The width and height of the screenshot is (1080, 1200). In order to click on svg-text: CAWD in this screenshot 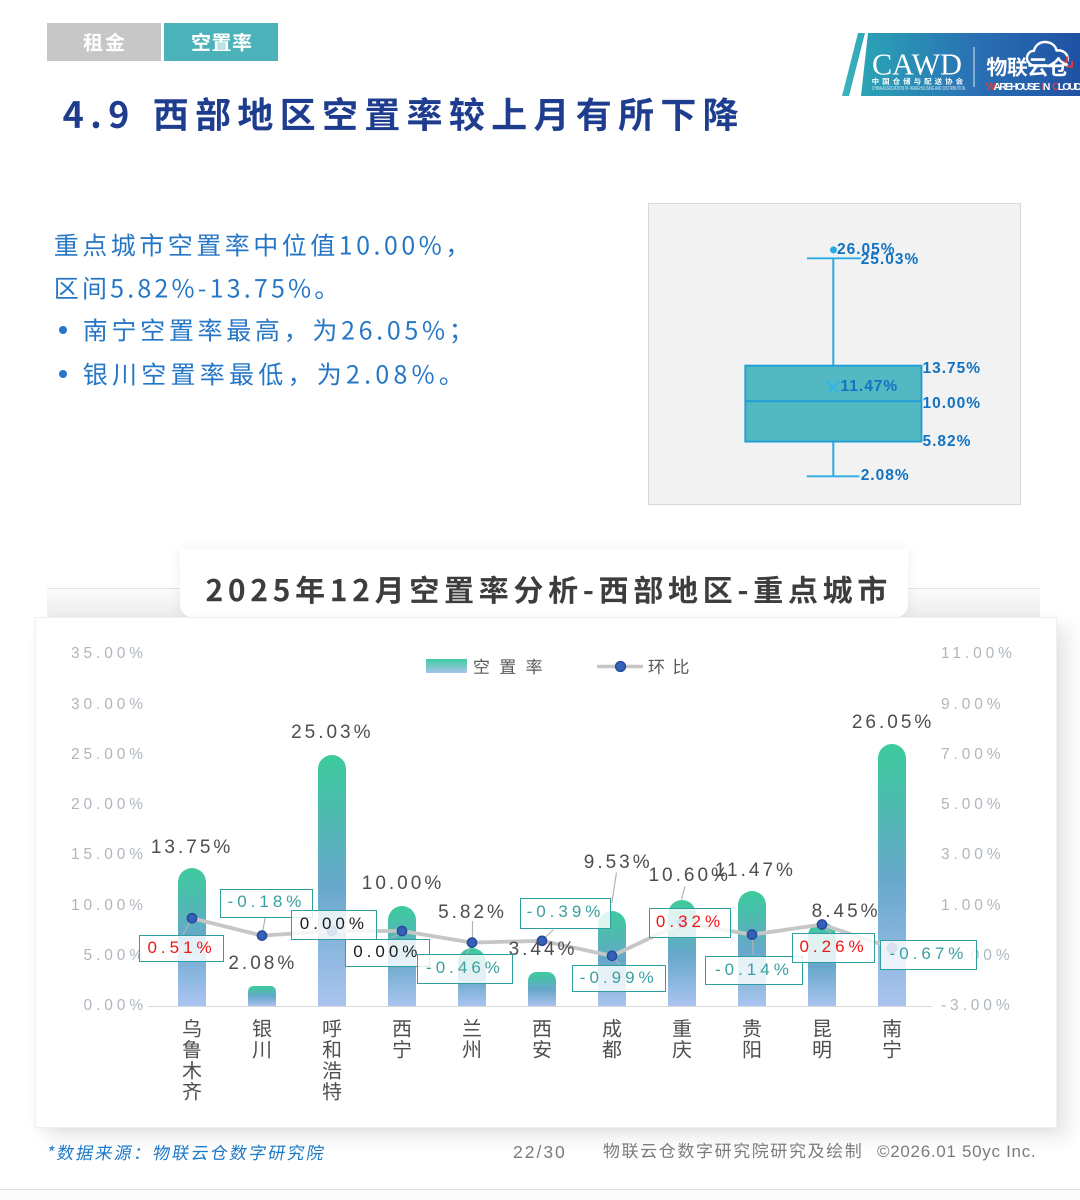, I will do `click(917, 64)`.